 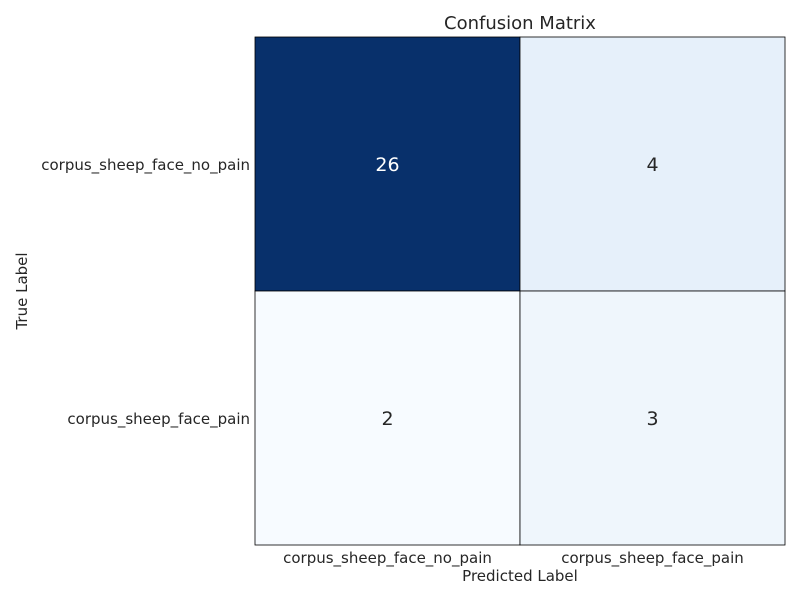 What do you see at coordinates (652, 558) in the screenshot?
I see `x-tick-label: corpus_sheep_face_pain` at bounding box center [652, 558].